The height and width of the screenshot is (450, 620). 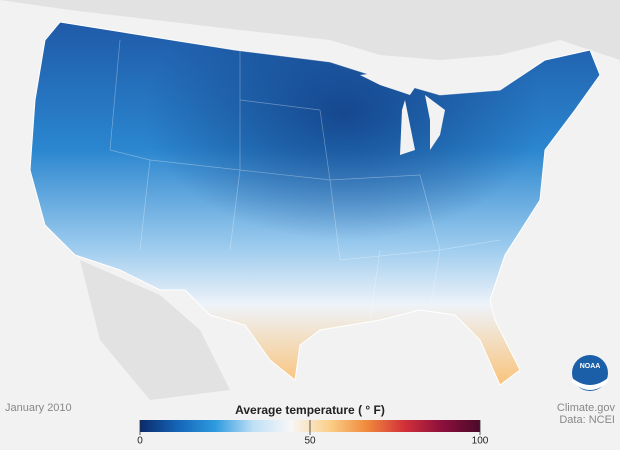 I want to click on tick-label: 0, so click(x=140, y=441).